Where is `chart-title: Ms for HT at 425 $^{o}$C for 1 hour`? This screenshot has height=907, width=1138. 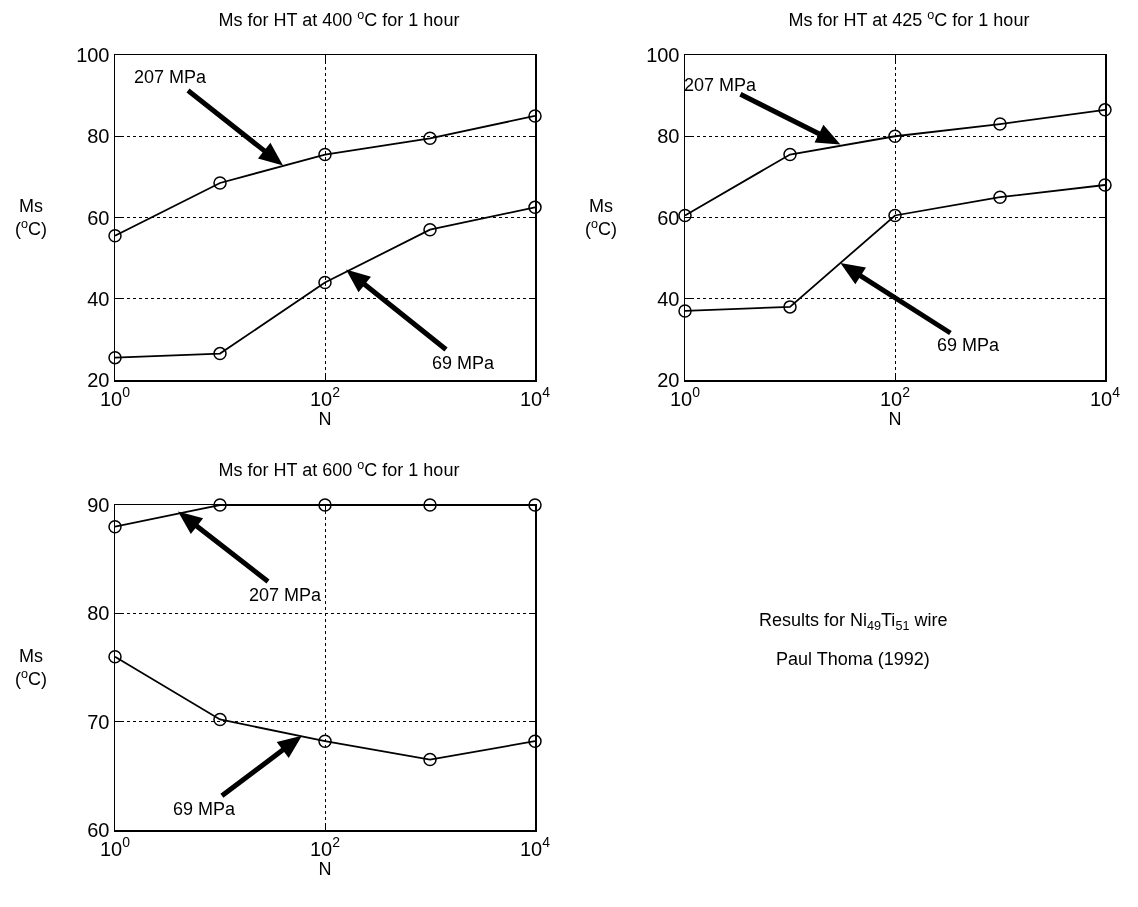
chart-title: Ms for HT at 425 $^{o}$C for 1 hour is located at coordinates (909, 19).